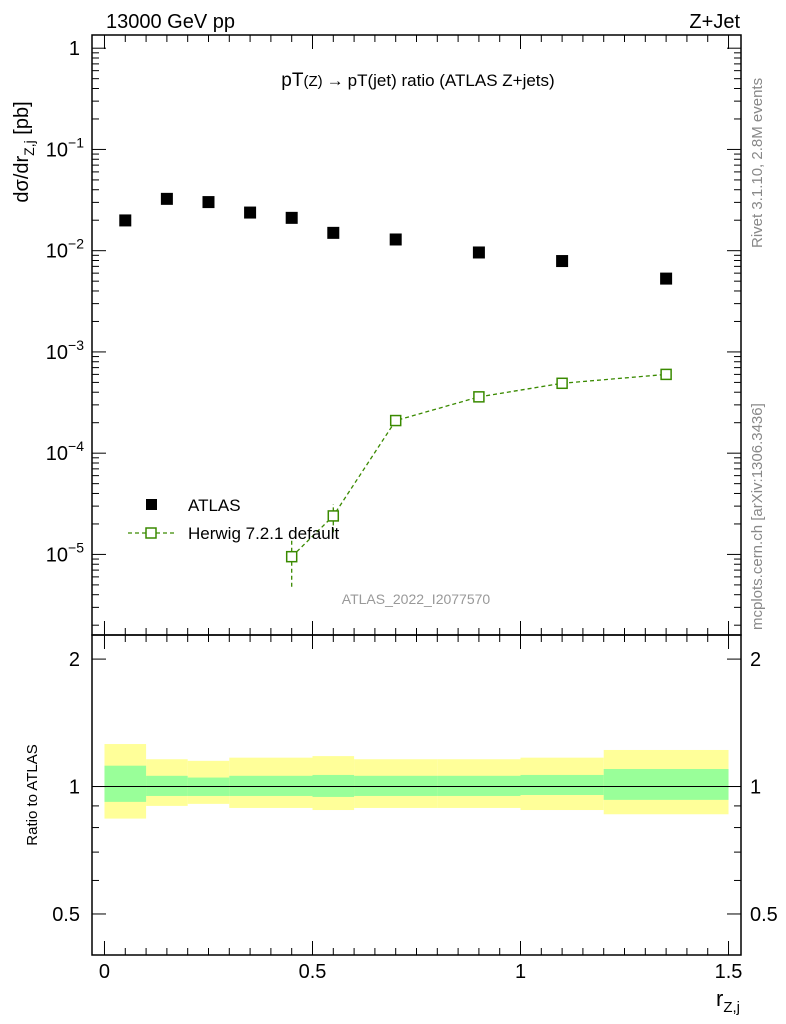 This screenshot has width=786, height=1024. I want to click on header-left: 13000 GeV pp, so click(170, 22).